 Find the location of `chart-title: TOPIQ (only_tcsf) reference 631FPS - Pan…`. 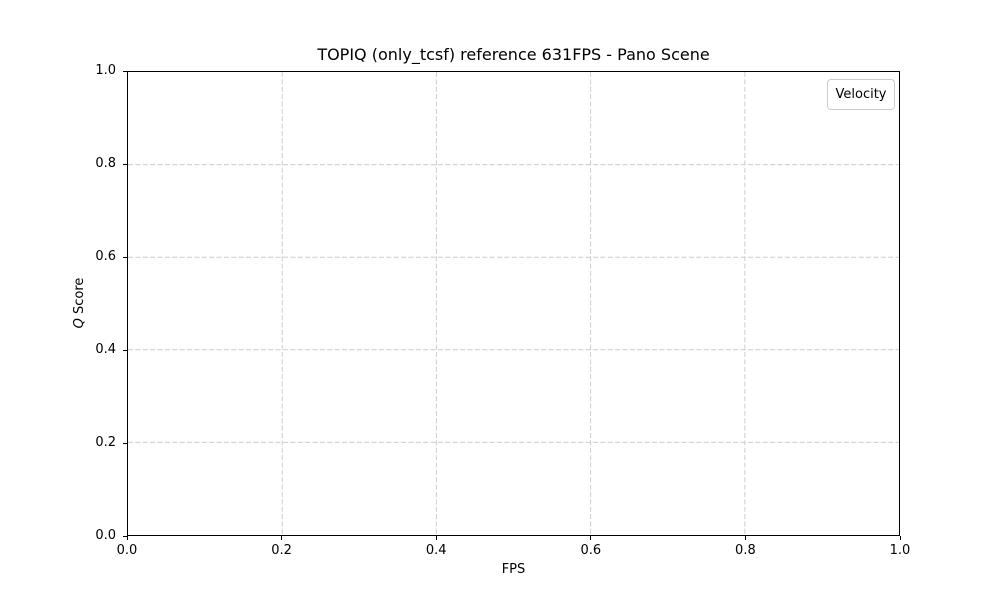

chart-title: TOPIQ (only_tcsf) reference 631FPS - Pan… is located at coordinates (513, 54).